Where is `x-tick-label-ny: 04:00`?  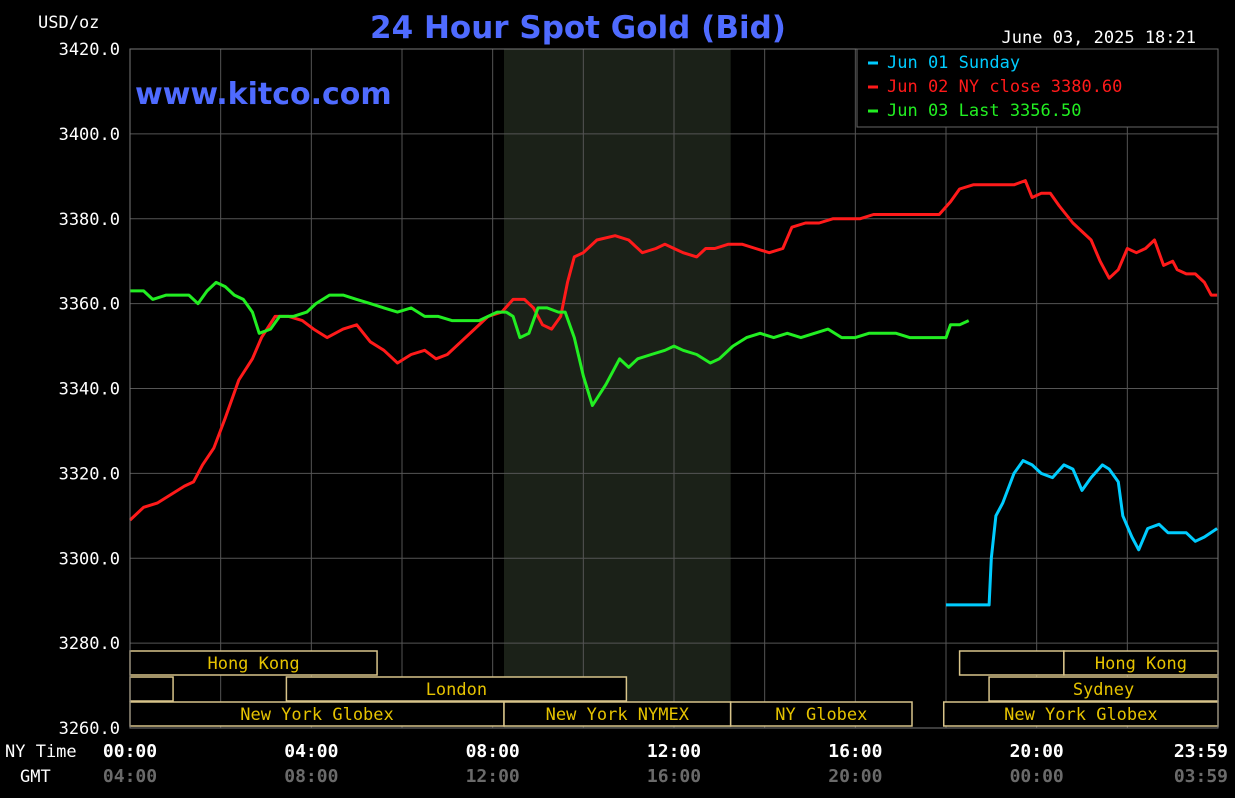
x-tick-label-ny: 04:00 is located at coordinates (311, 751).